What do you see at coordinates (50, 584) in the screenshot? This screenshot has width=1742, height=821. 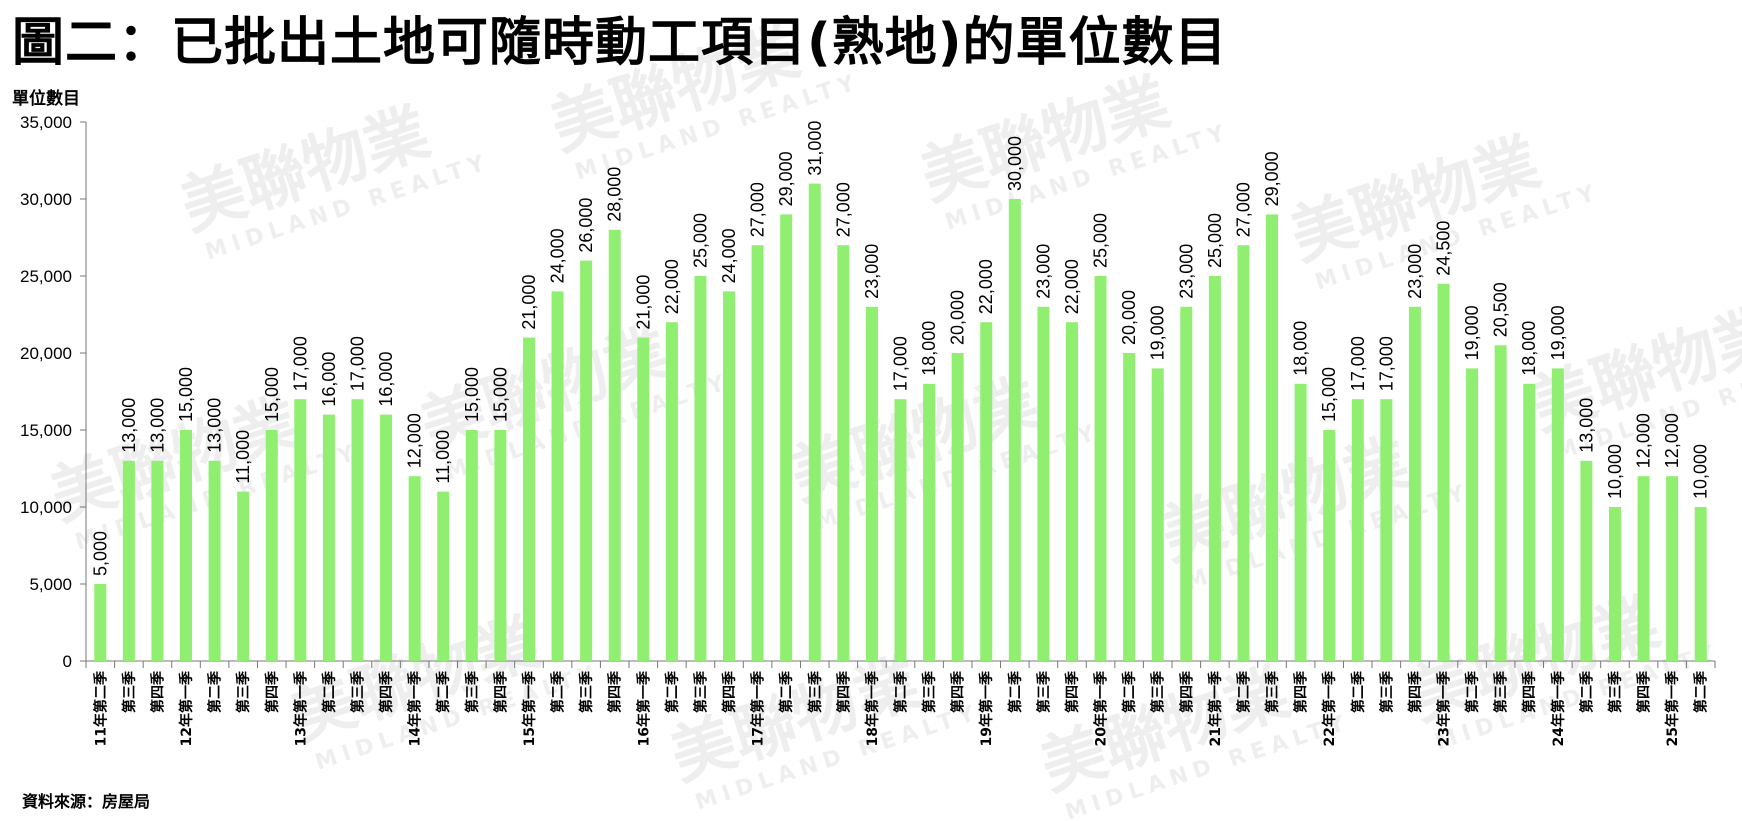 I see `y-tick-label: 5,000` at bounding box center [50, 584].